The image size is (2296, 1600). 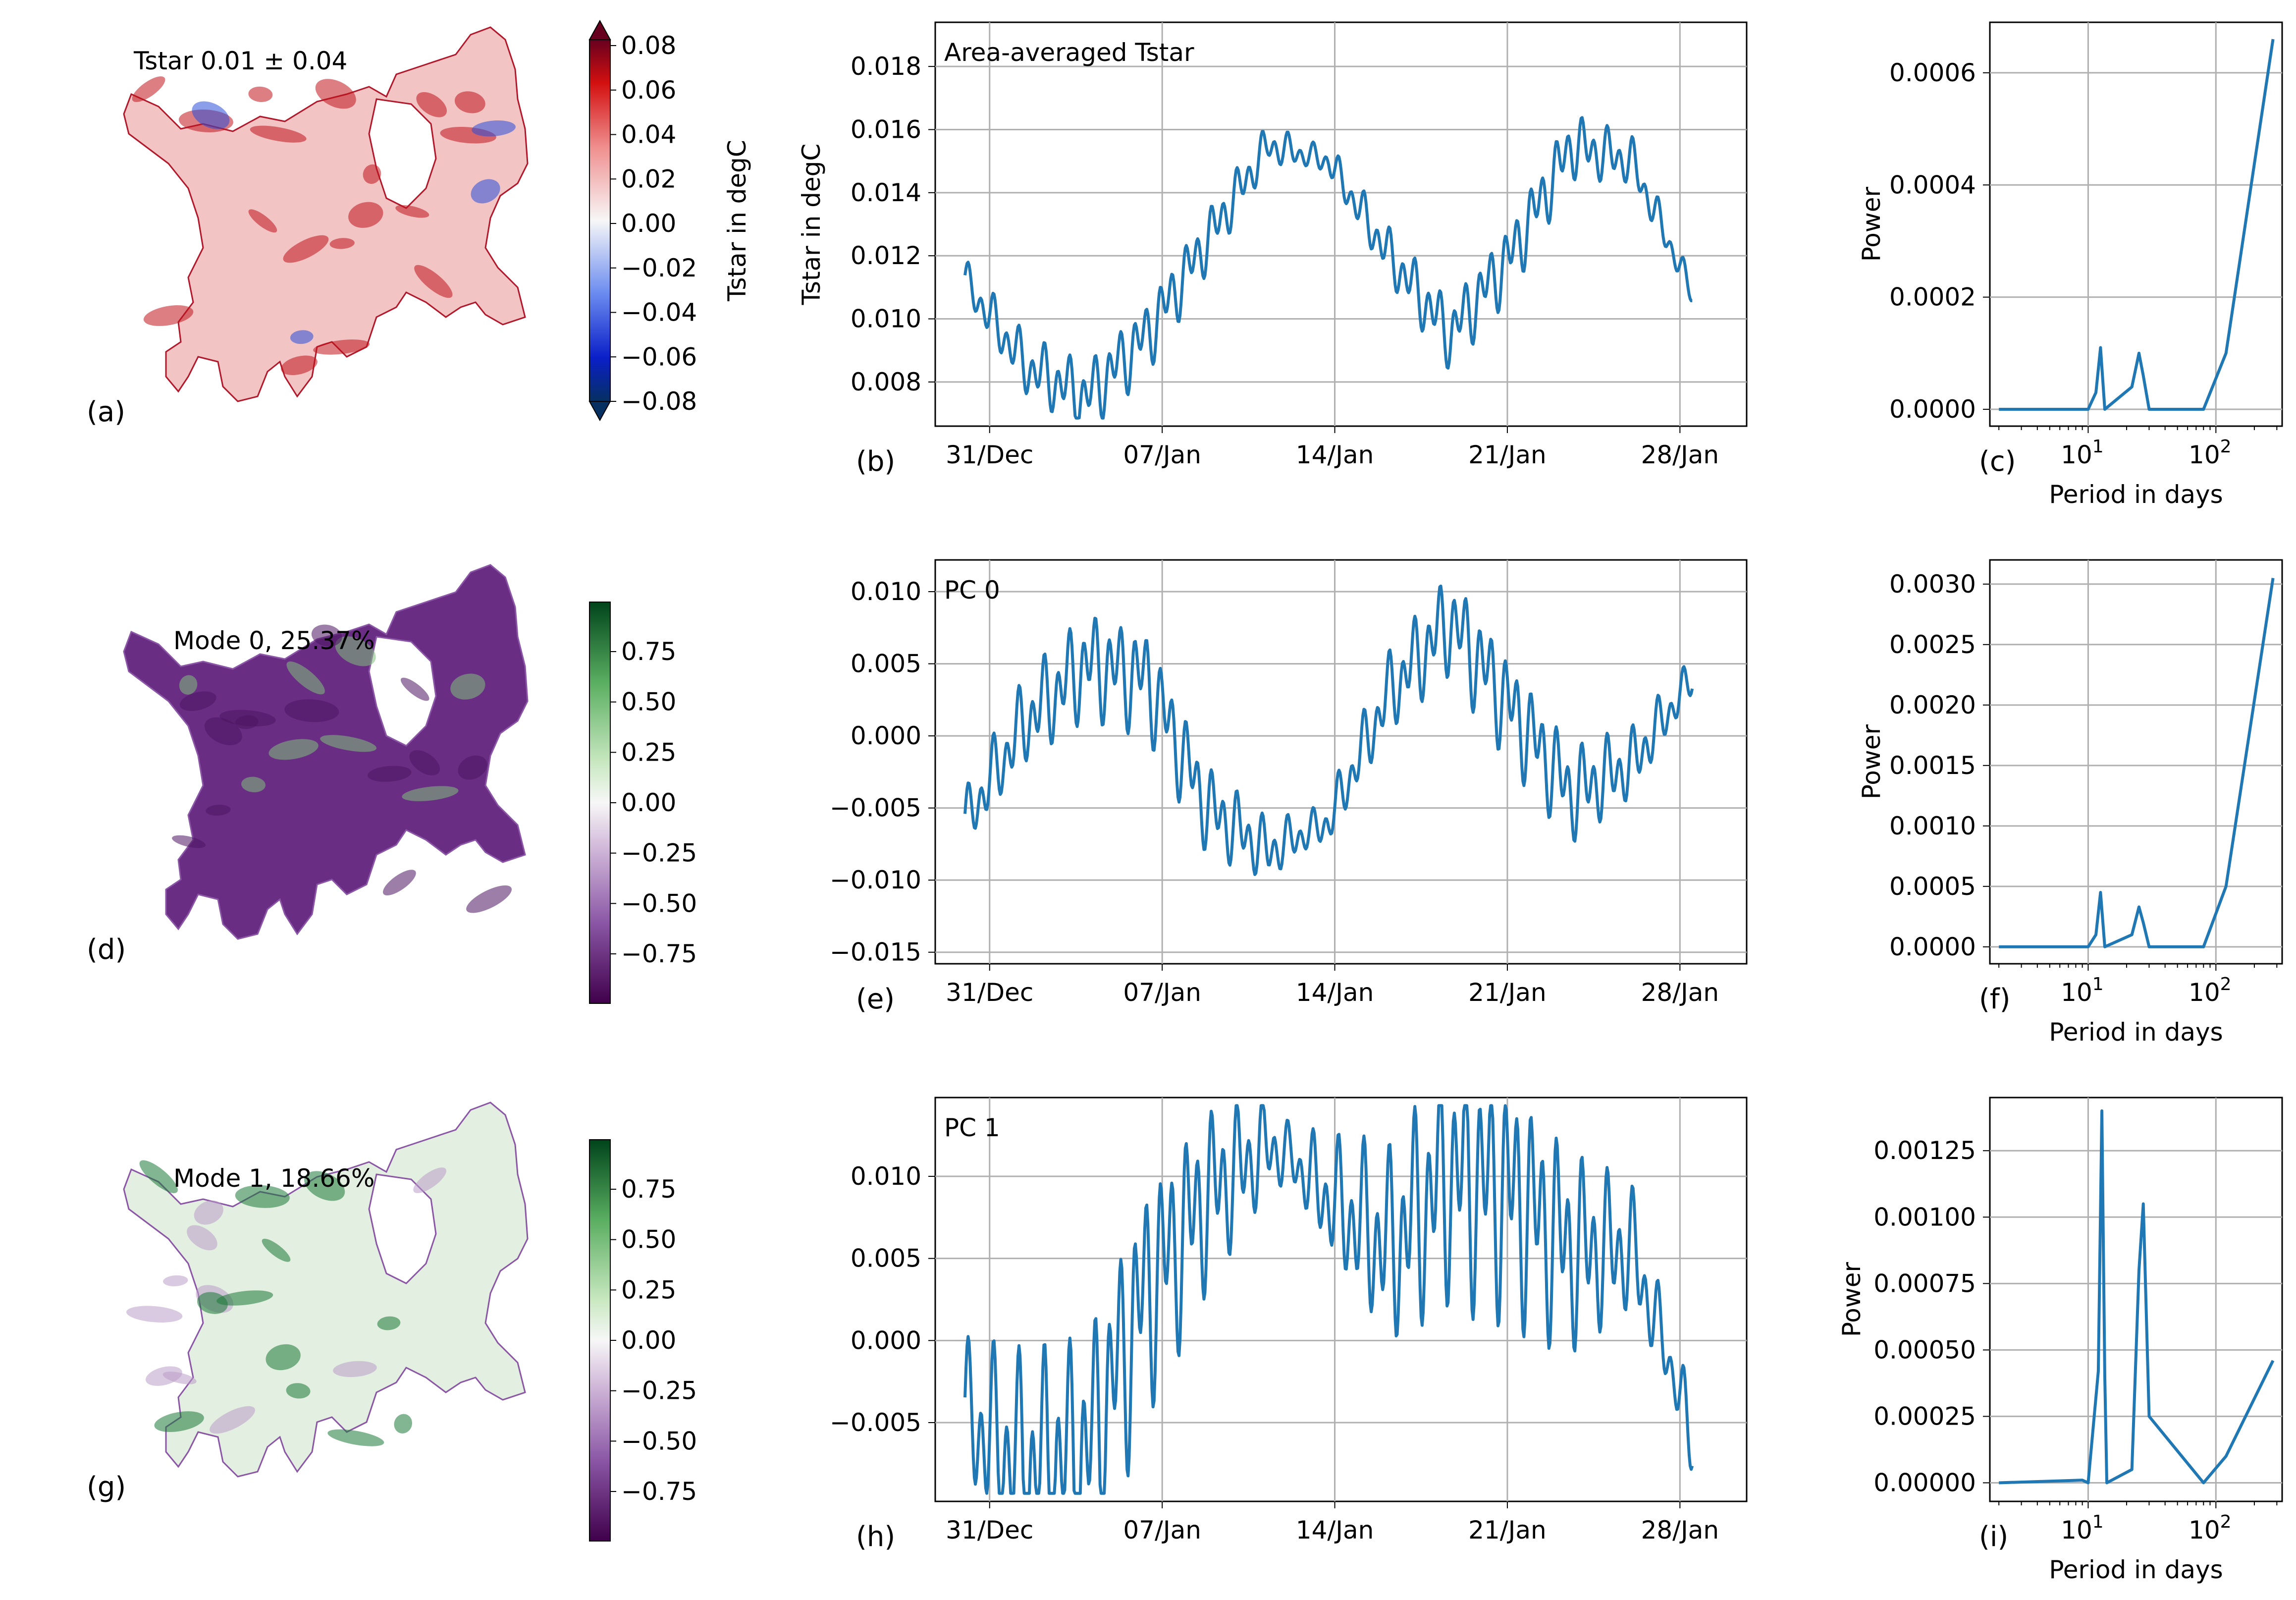 I want to click on panel-label: (f), so click(x=1995, y=999).